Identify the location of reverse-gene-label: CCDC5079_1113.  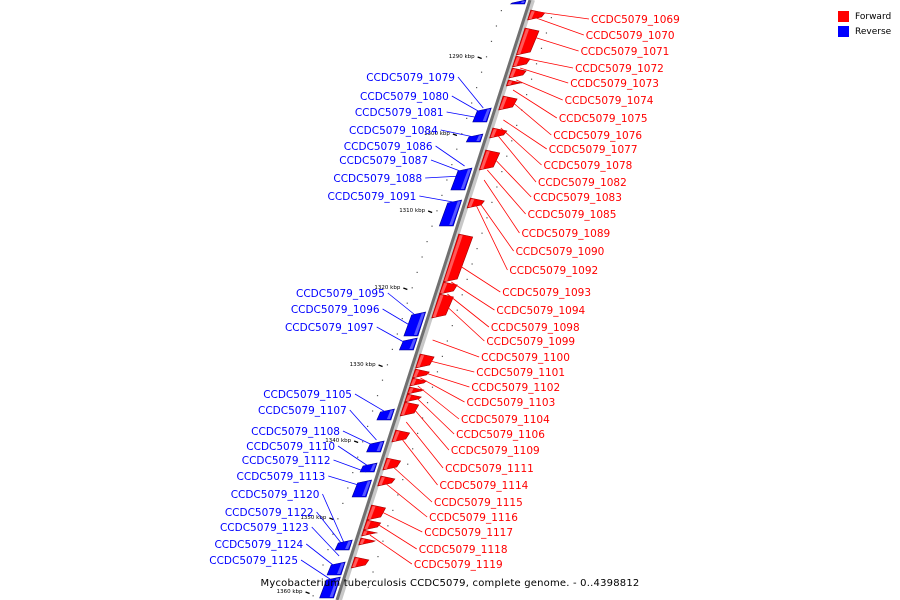
(281, 477).